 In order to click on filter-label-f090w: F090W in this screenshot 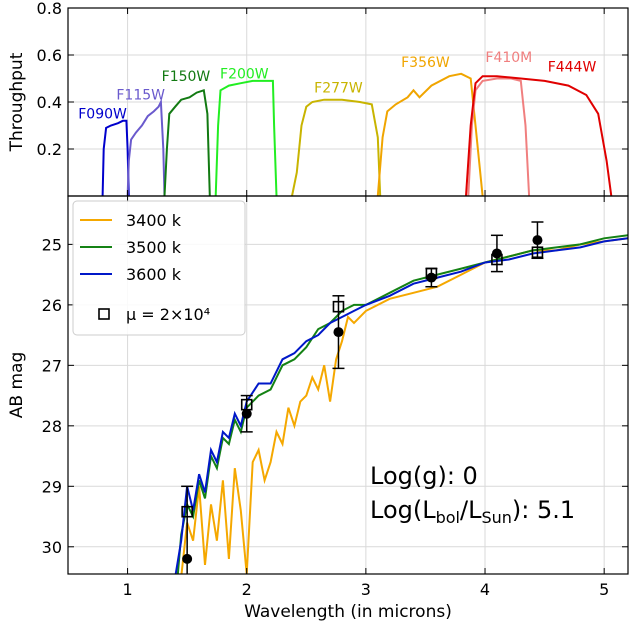, I will do `click(102, 114)`.